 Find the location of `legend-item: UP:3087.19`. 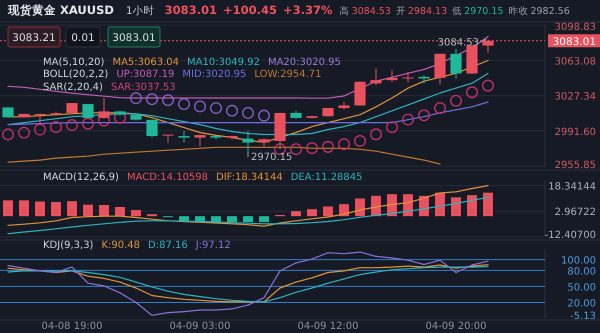

legend-item: UP:3087.19 is located at coordinates (145, 74).